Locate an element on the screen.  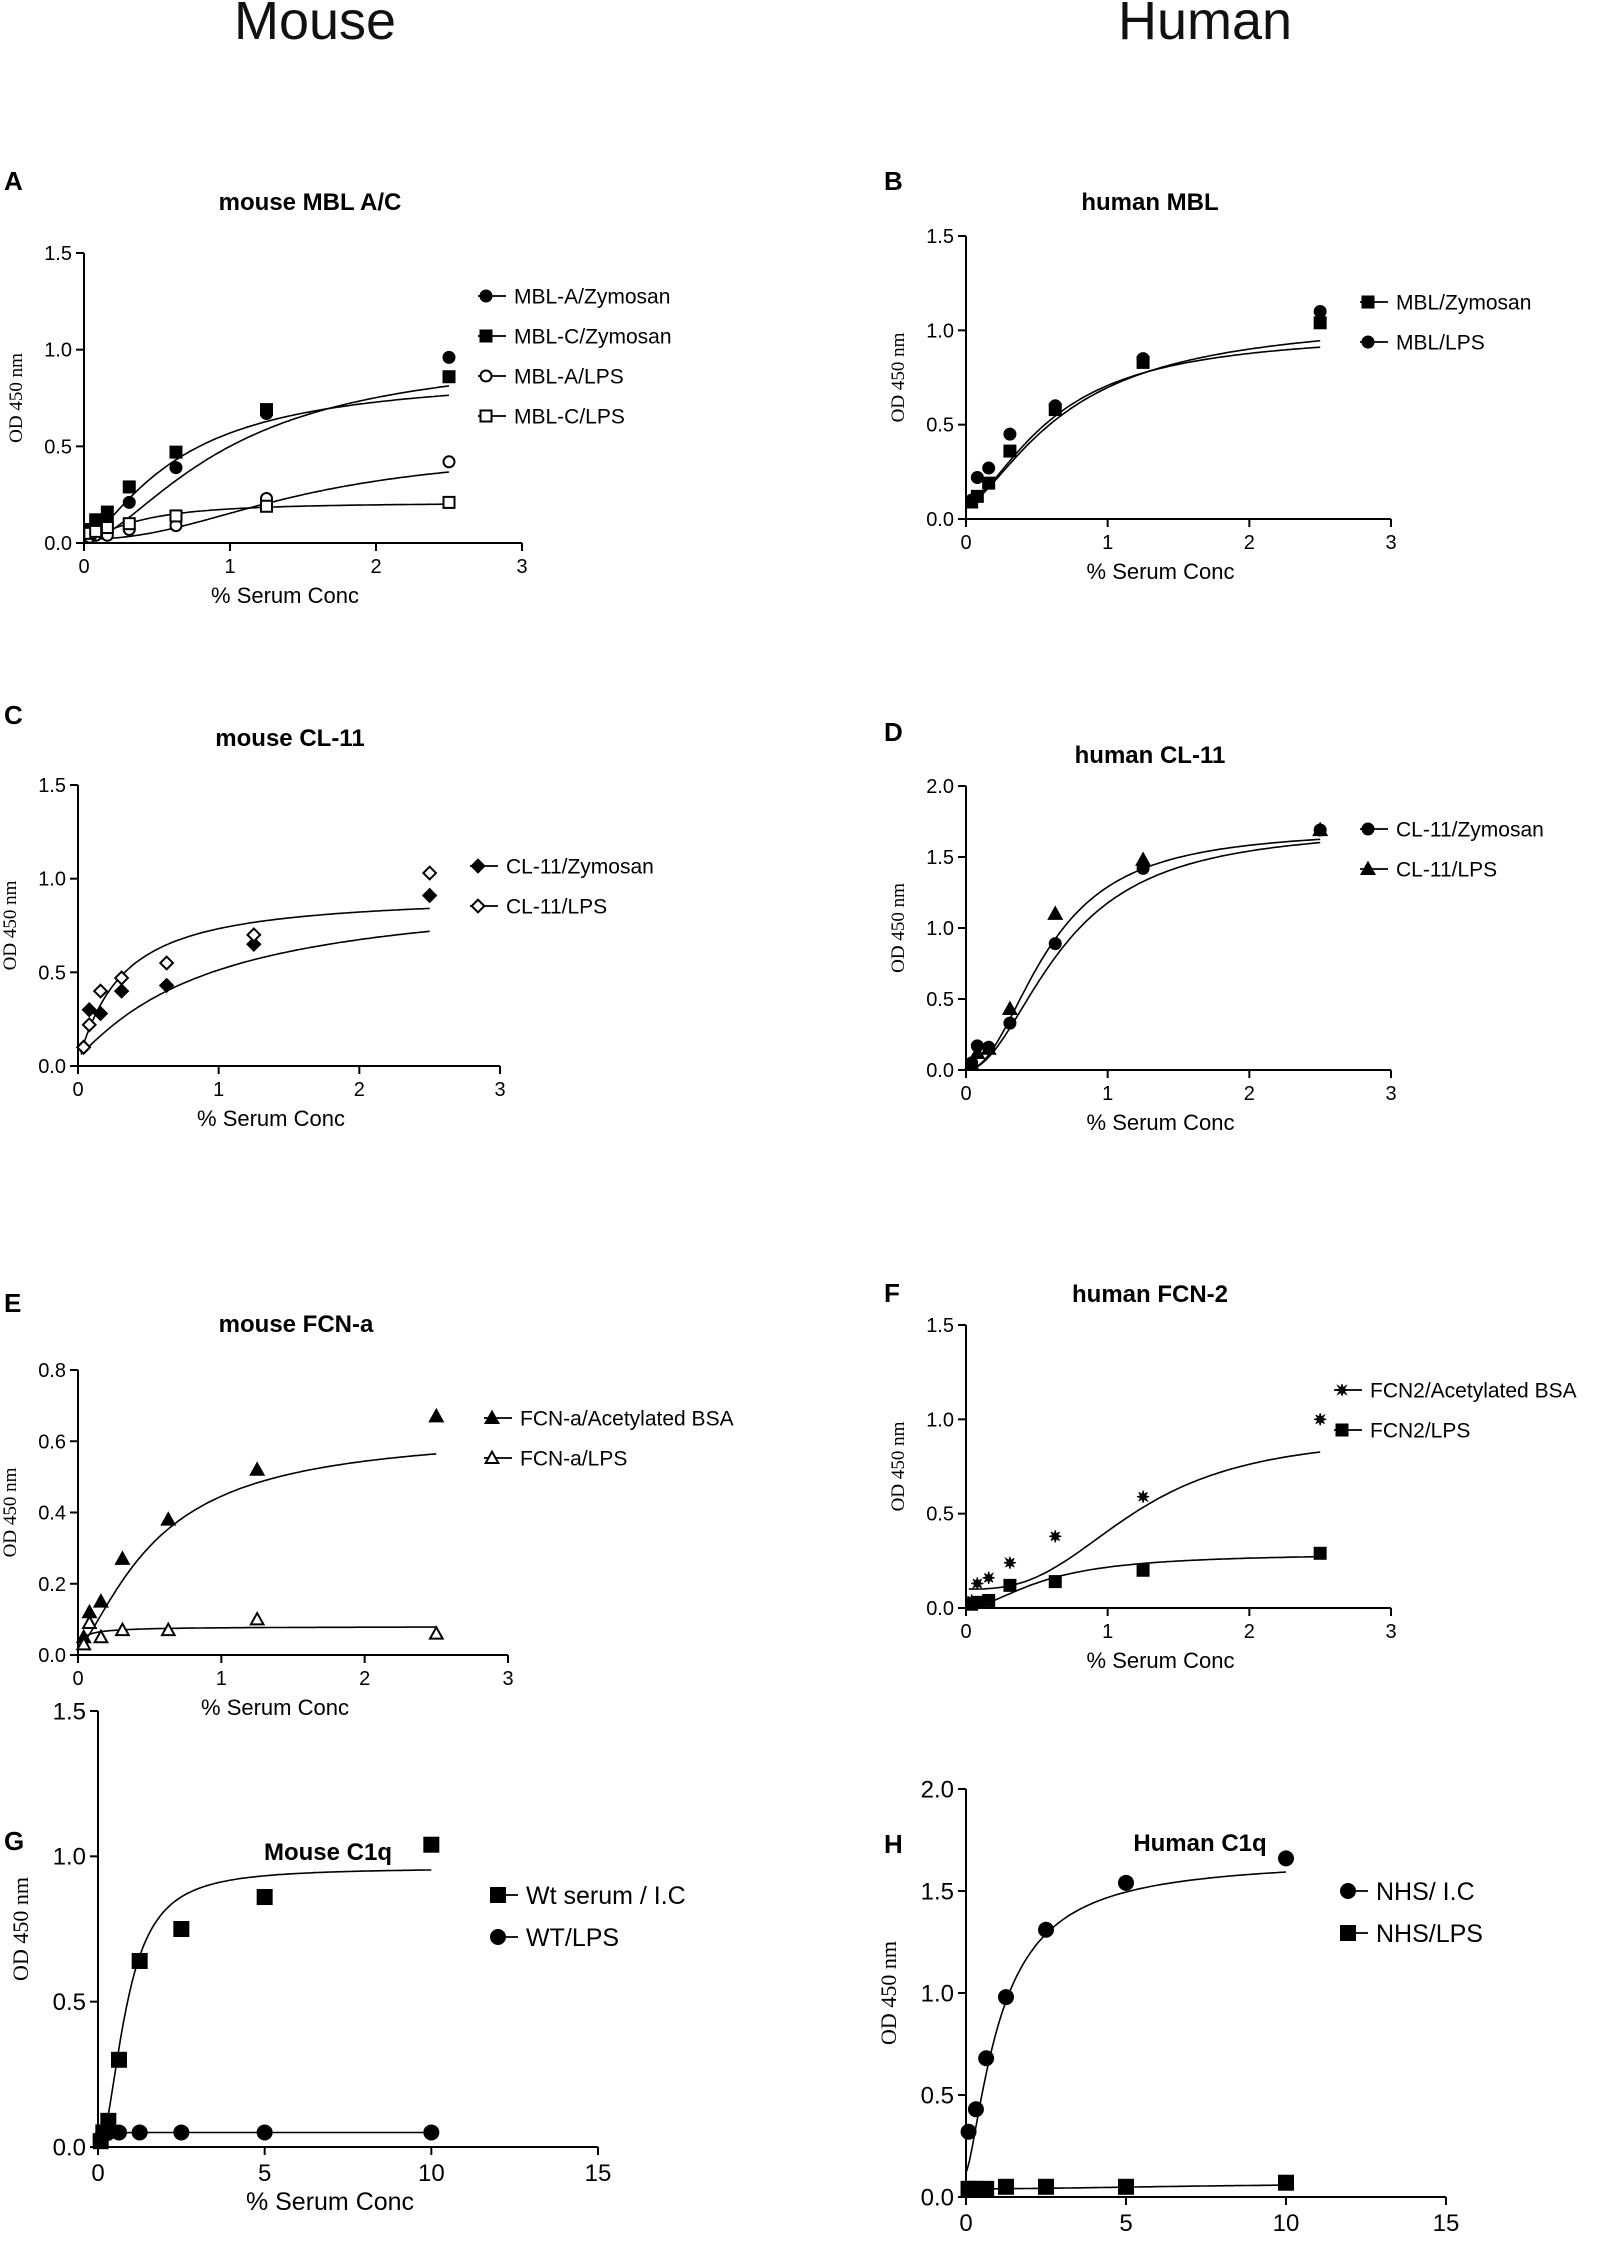
legend-label: FCN-a/LPS is located at coordinates (573, 1459).